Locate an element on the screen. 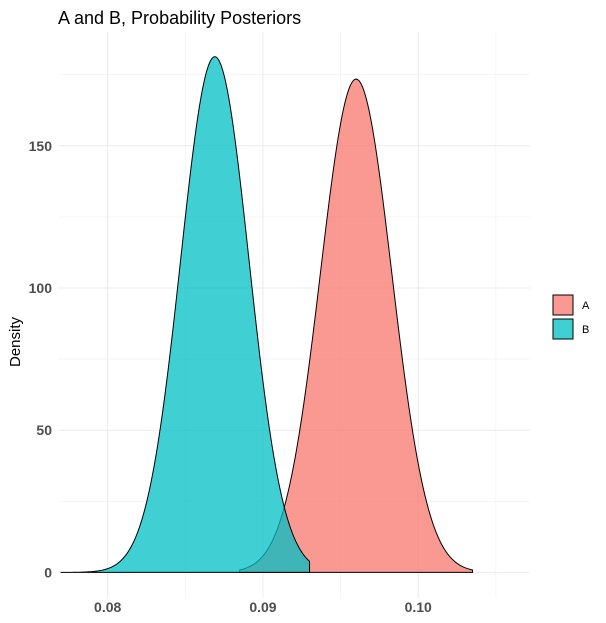 Image resolution: width=606 pixels, height=623 pixels. legend: AB is located at coordinates (571, 317).